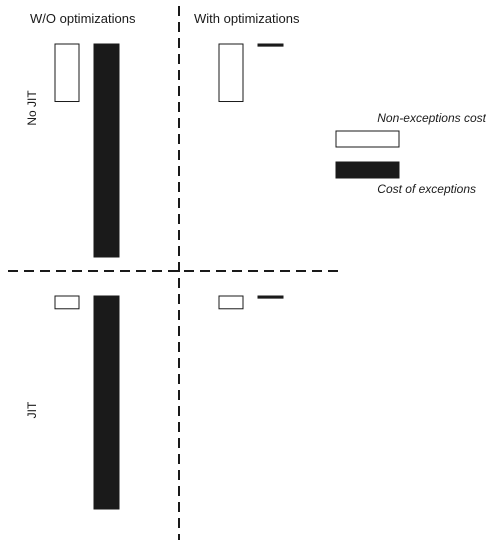  Describe the element at coordinates (431, 118) in the screenshot. I see `legend-label-non-exceptions: Non-exceptions cost` at that location.